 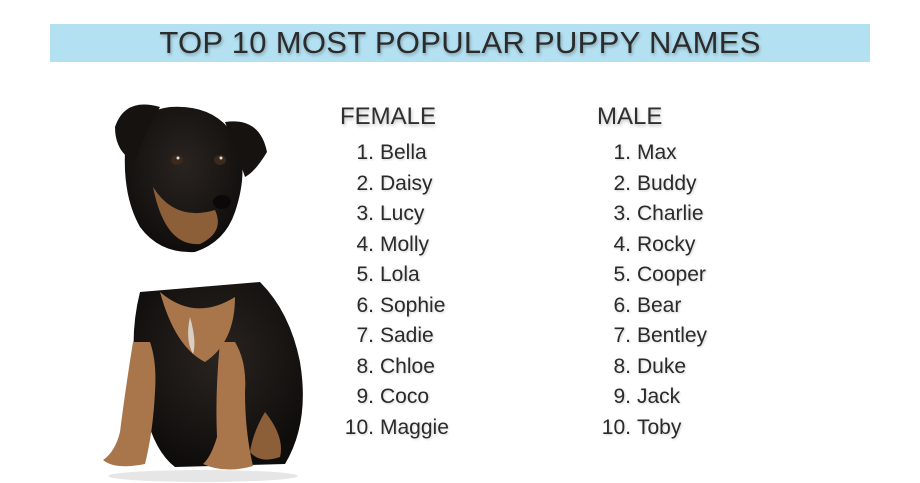 What do you see at coordinates (697, 306) in the screenshot?
I see `list-item: 6. Bear` at bounding box center [697, 306].